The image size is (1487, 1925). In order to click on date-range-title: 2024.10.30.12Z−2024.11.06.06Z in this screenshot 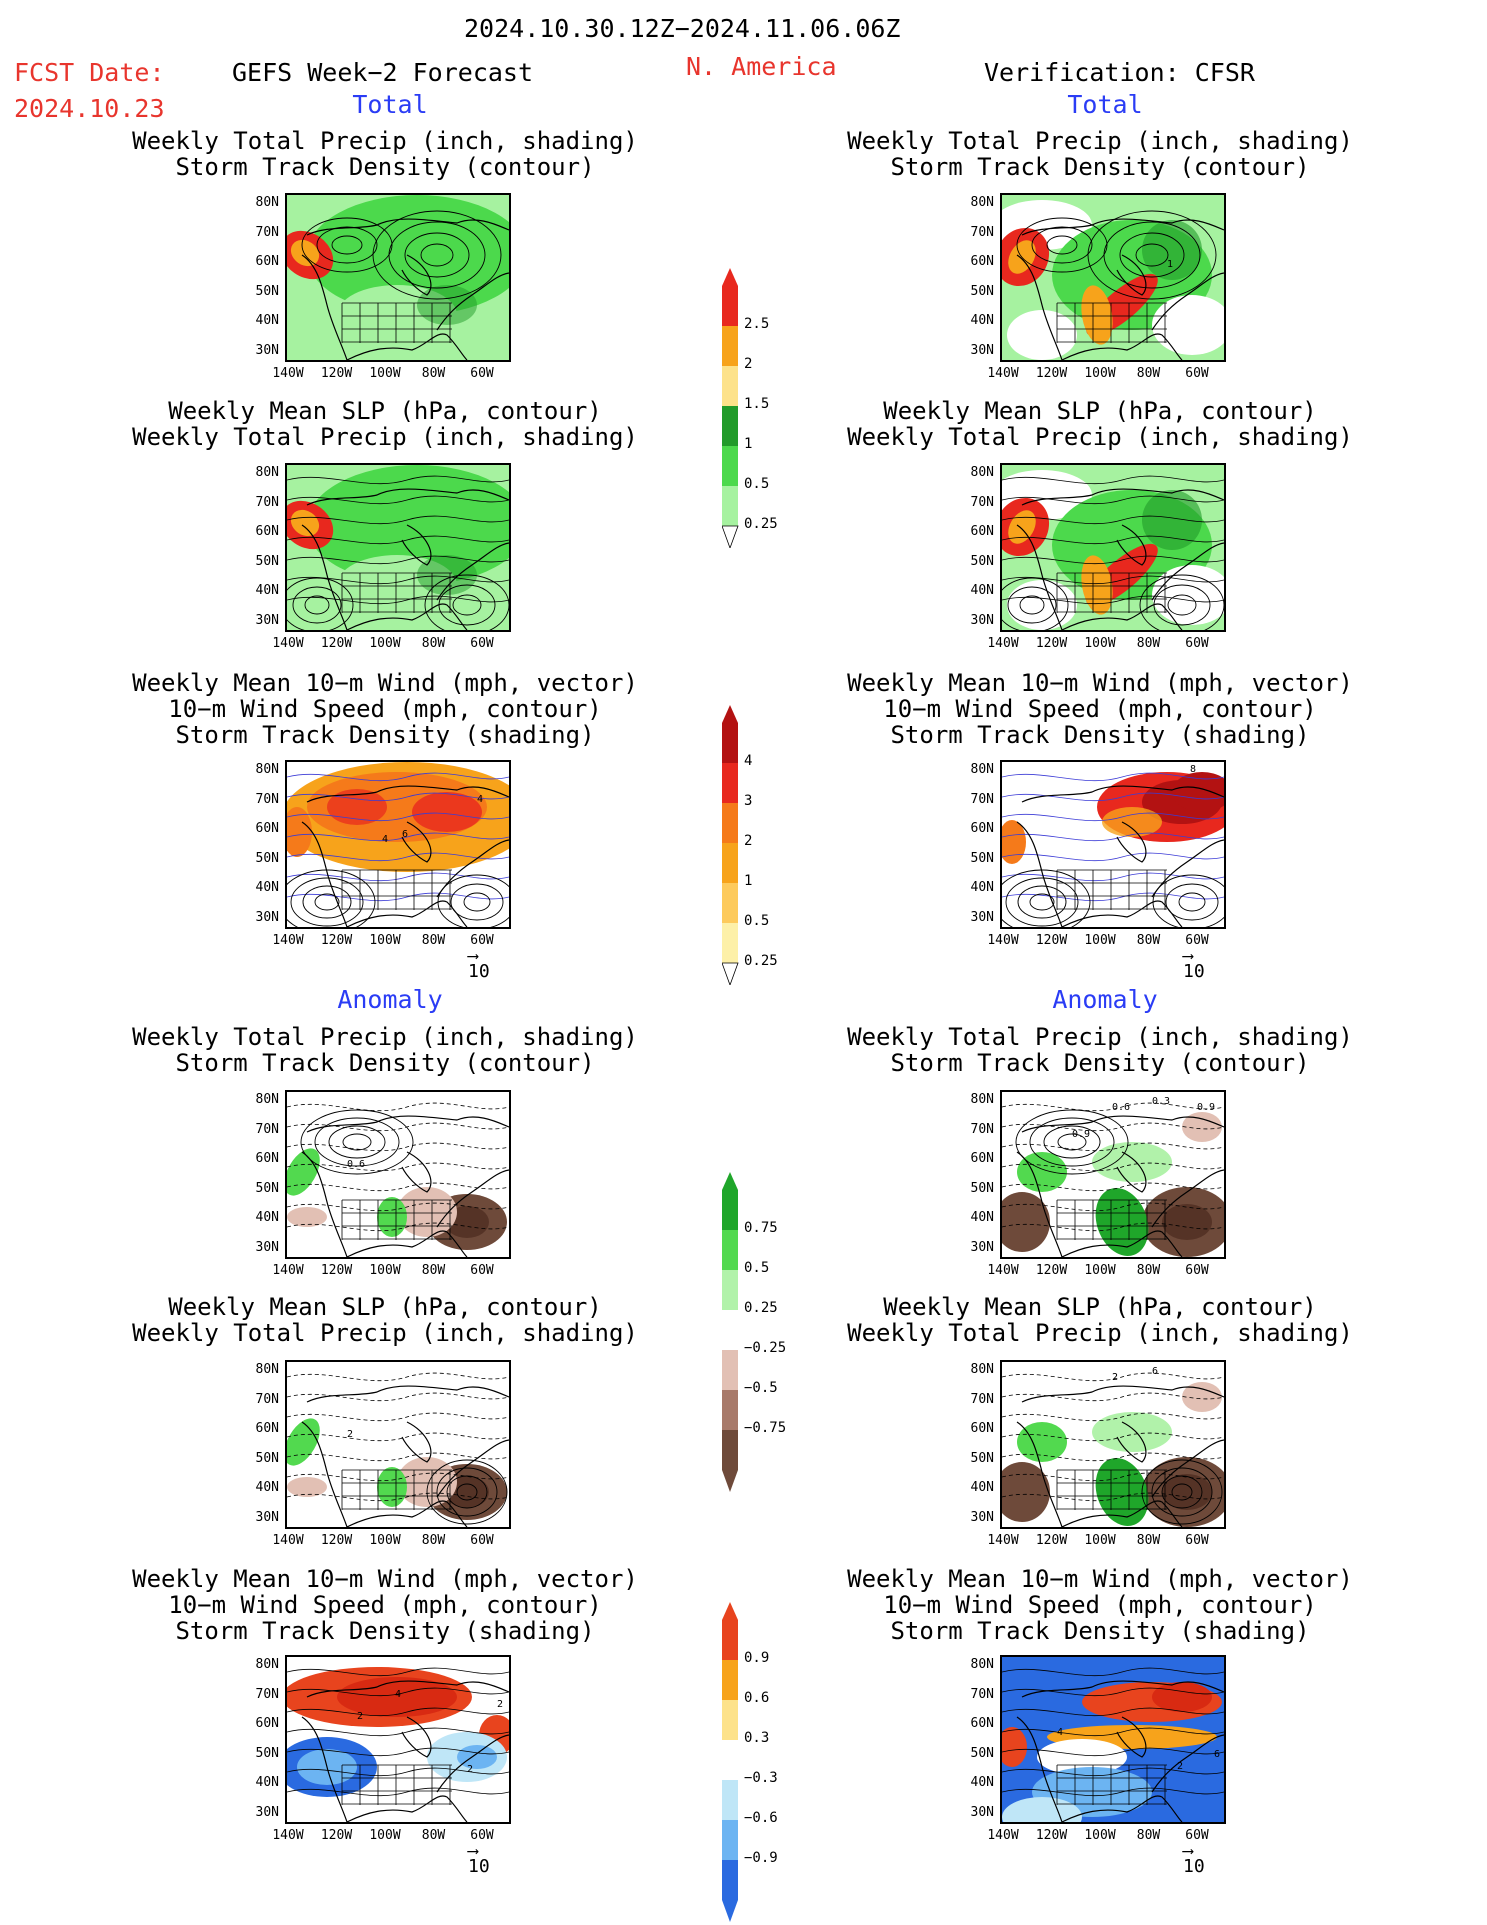, I will do `click(682, 28)`.